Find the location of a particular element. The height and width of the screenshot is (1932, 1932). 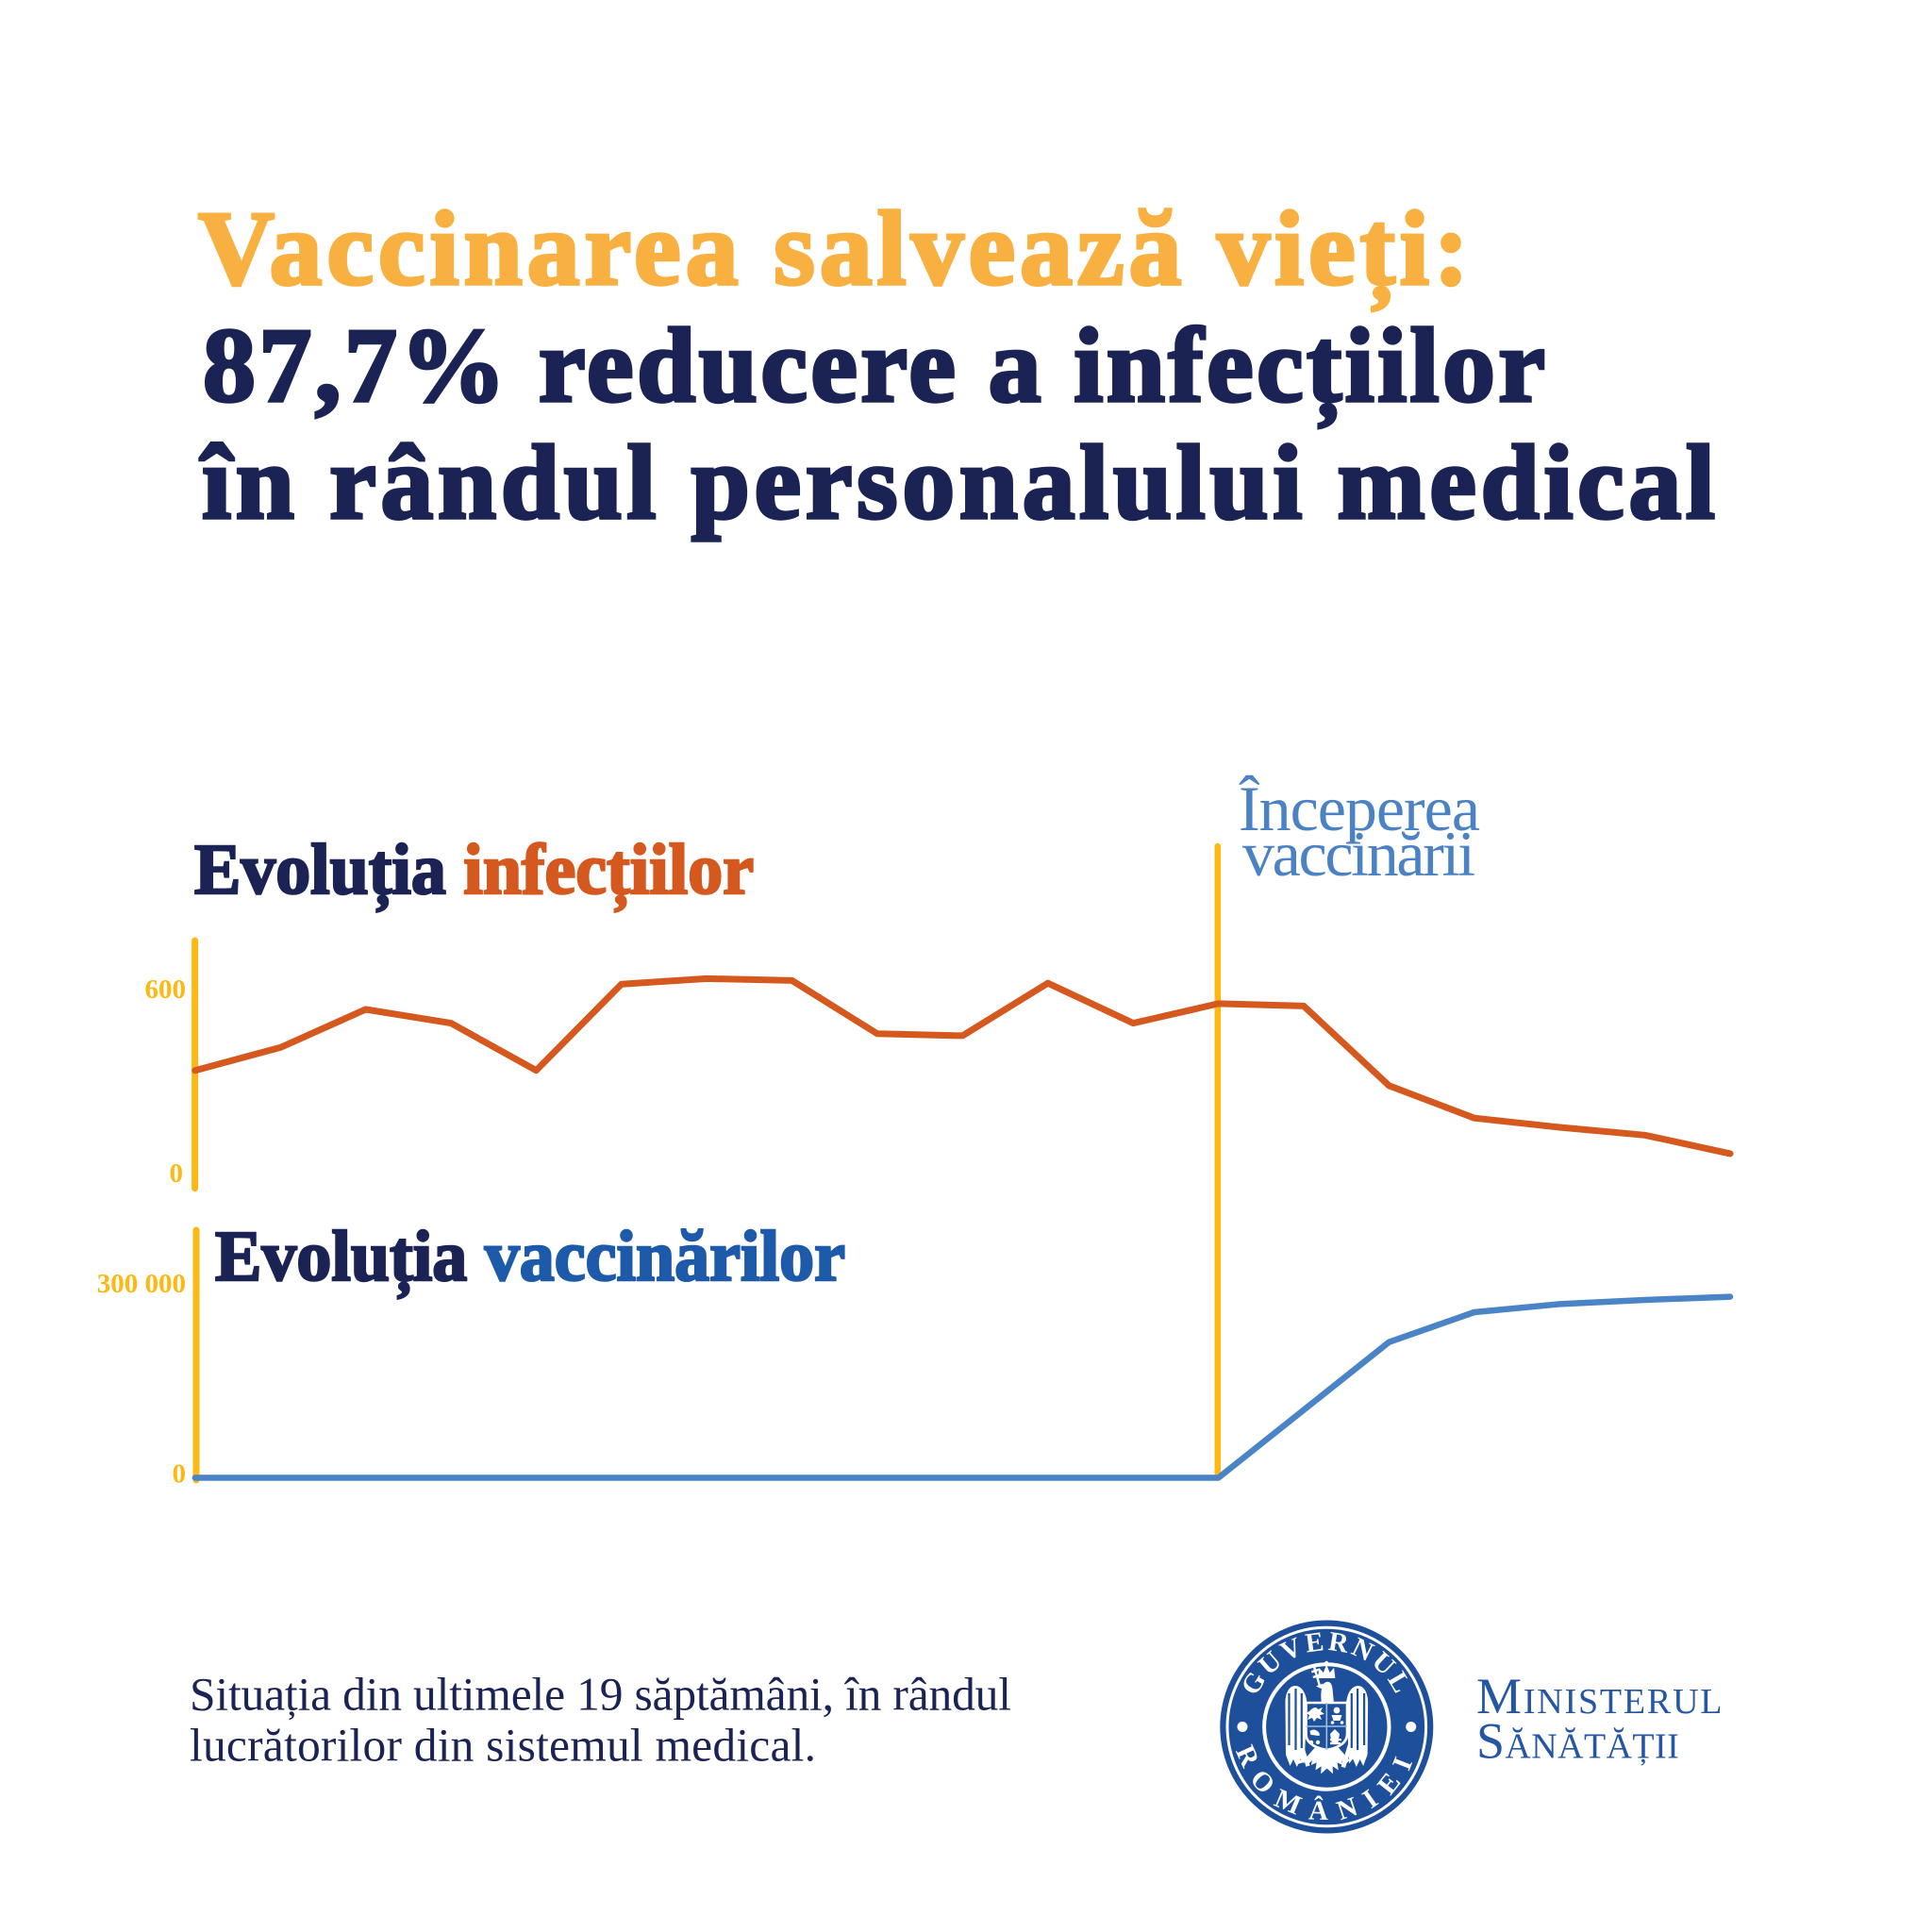

svg-text:lucrătorilor din sistemul medi: lucrătorilor din sistemul medical. is located at coordinates (503, 1746).